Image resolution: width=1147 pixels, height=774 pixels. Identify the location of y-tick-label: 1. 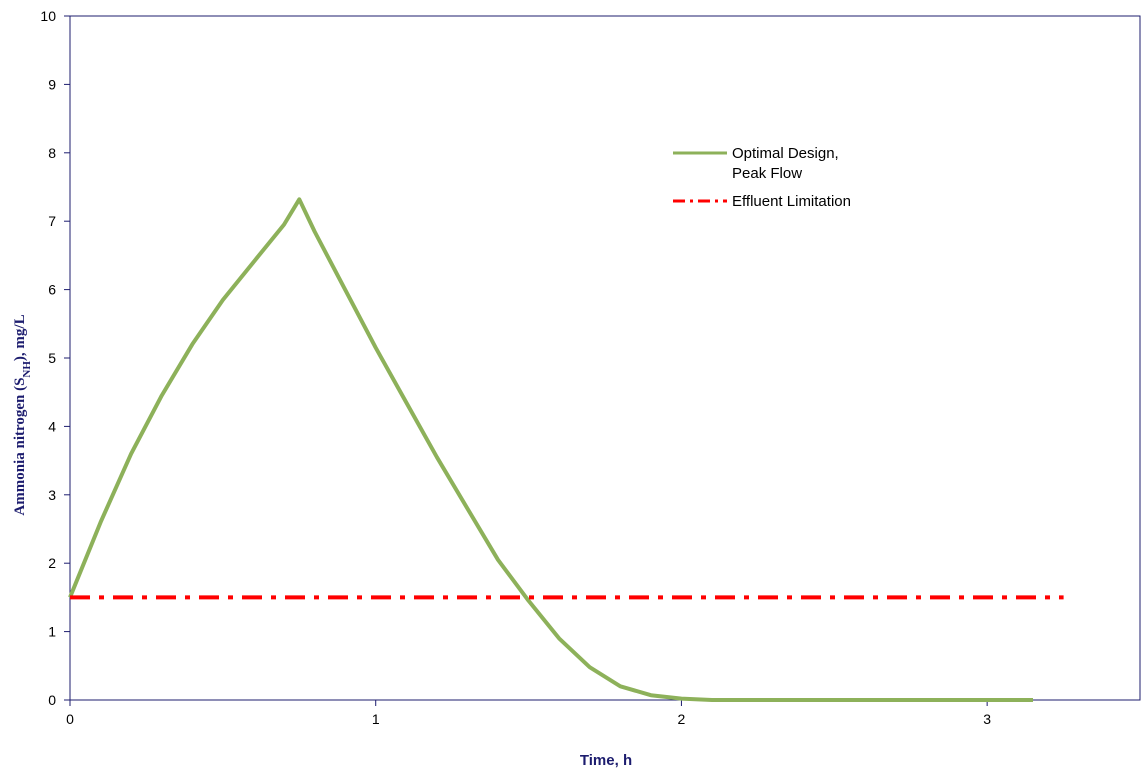
(52, 632).